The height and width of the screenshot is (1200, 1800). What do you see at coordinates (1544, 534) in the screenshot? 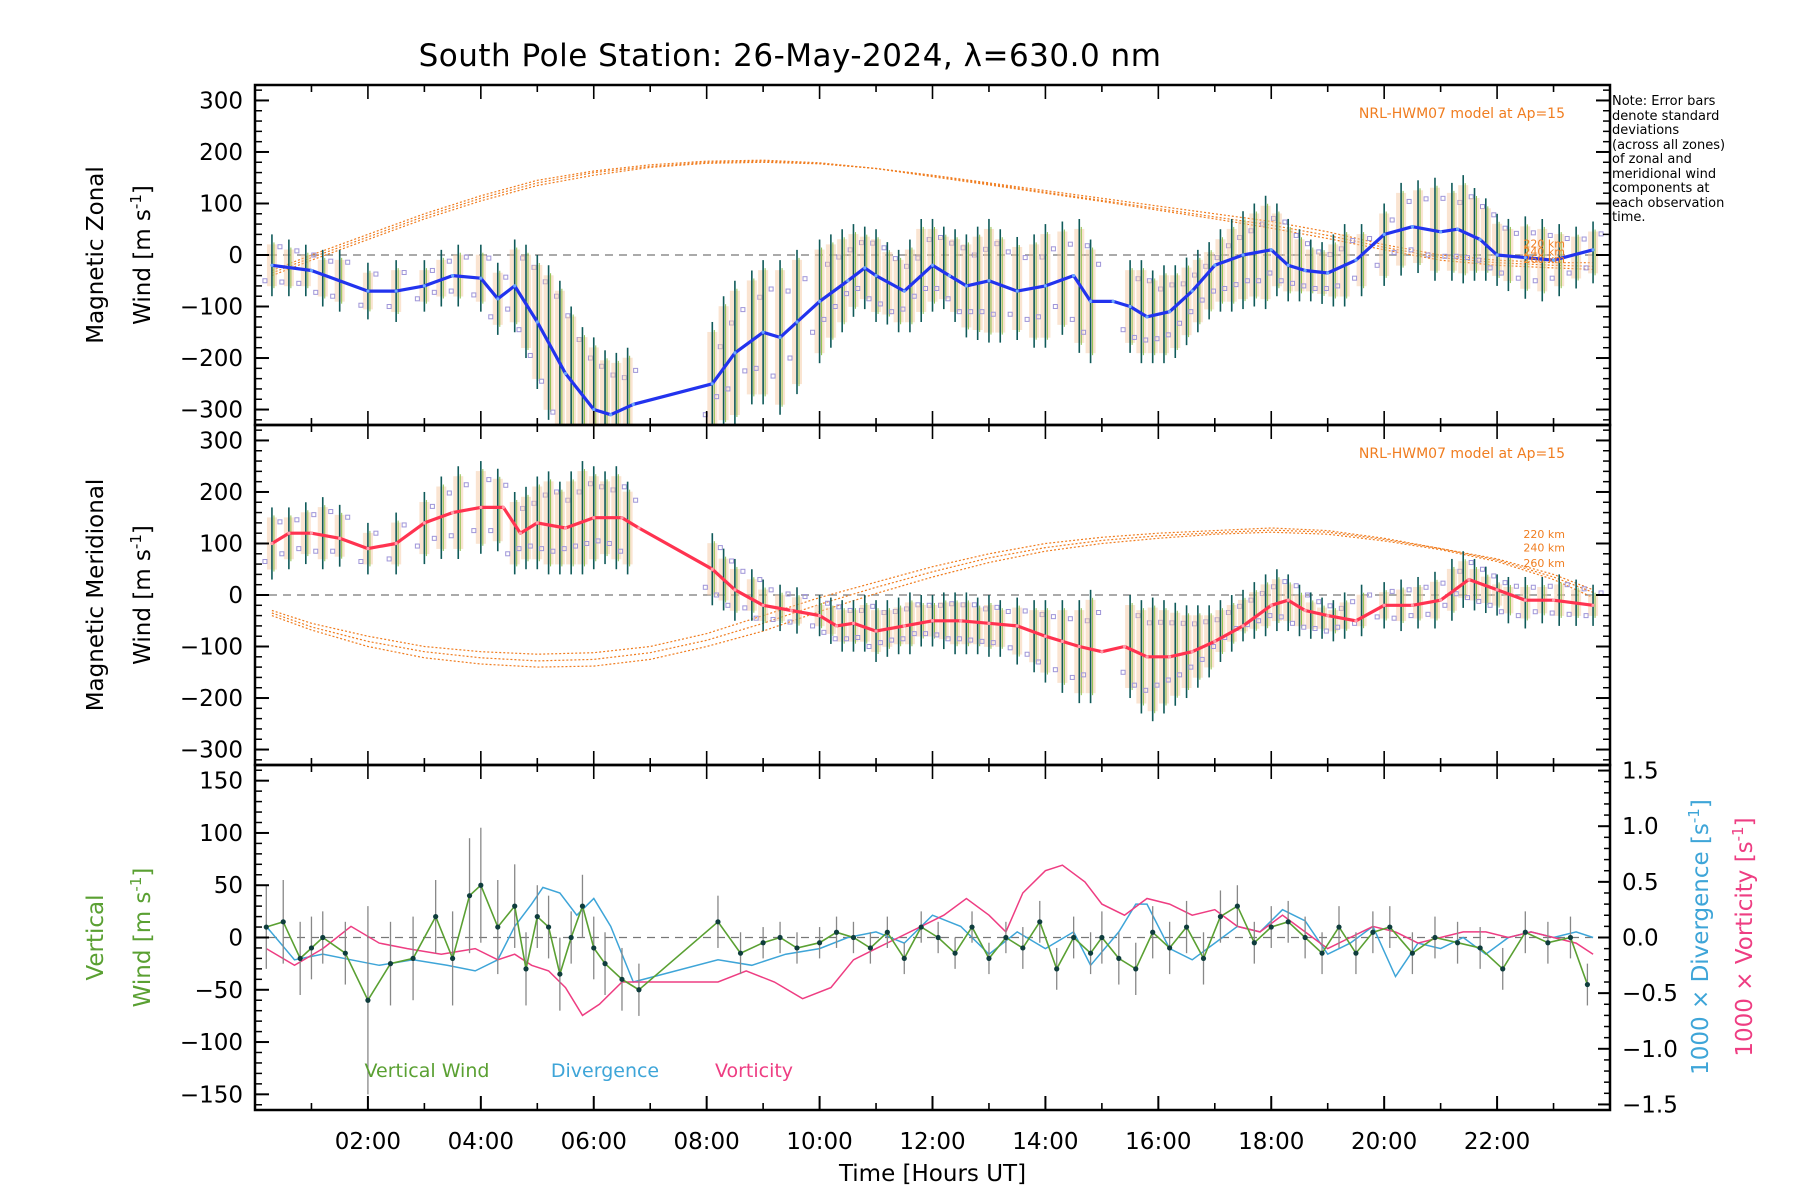
I see `altitude-label: 220 km` at bounding box center [1544, 534].